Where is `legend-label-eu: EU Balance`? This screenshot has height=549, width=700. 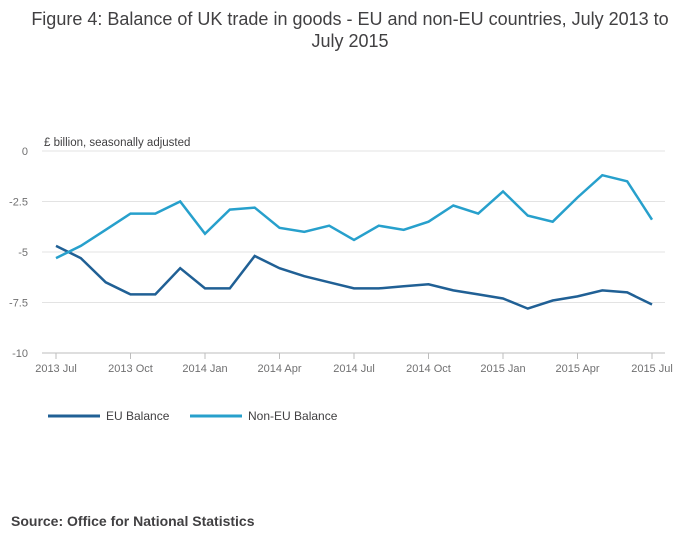 legend-label-eu: EU Balance is located at coordinates (138, 416).